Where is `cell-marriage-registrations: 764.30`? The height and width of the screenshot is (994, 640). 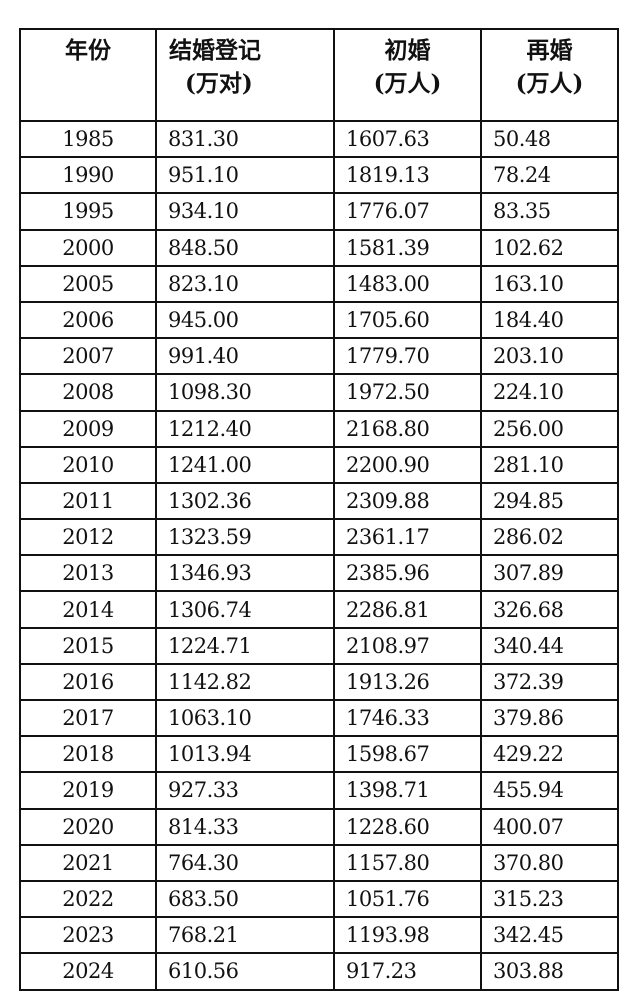
cell-marriage-registrations: 764.30 is located at coordinates (245, 862).